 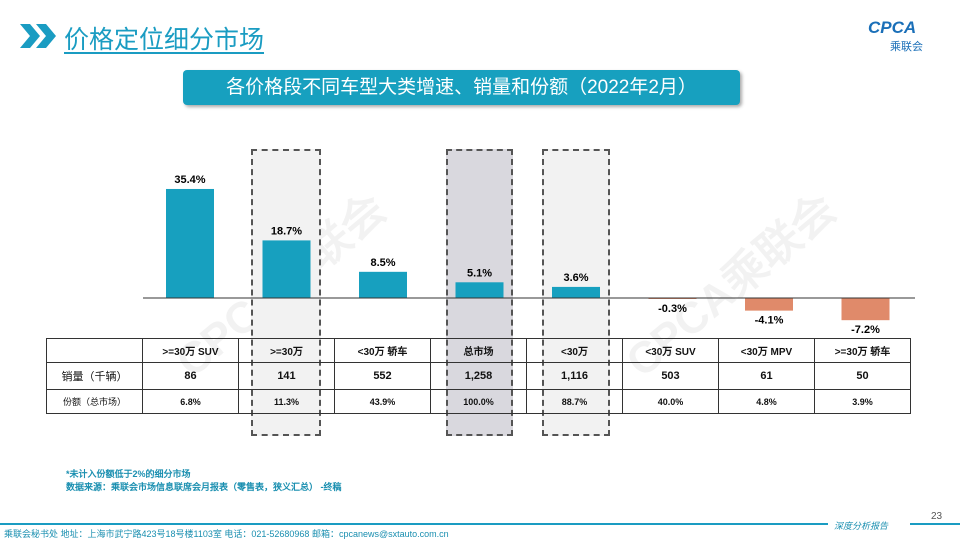 What do you see at coordinates (478, 401) in the screenshot?
I see `table-cell: 100.0%` at bounding box center [478, 401].